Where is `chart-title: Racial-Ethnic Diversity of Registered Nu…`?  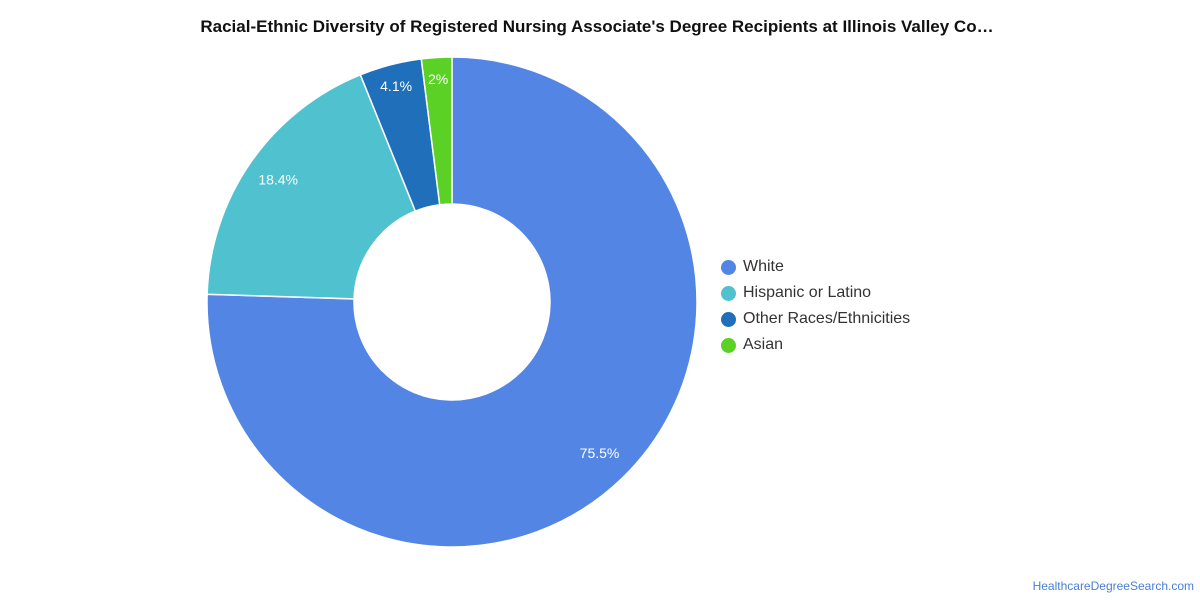
chart-title: Racial-Ethnic Diversity of Registered Nu… is located at coordinates (597, 26).